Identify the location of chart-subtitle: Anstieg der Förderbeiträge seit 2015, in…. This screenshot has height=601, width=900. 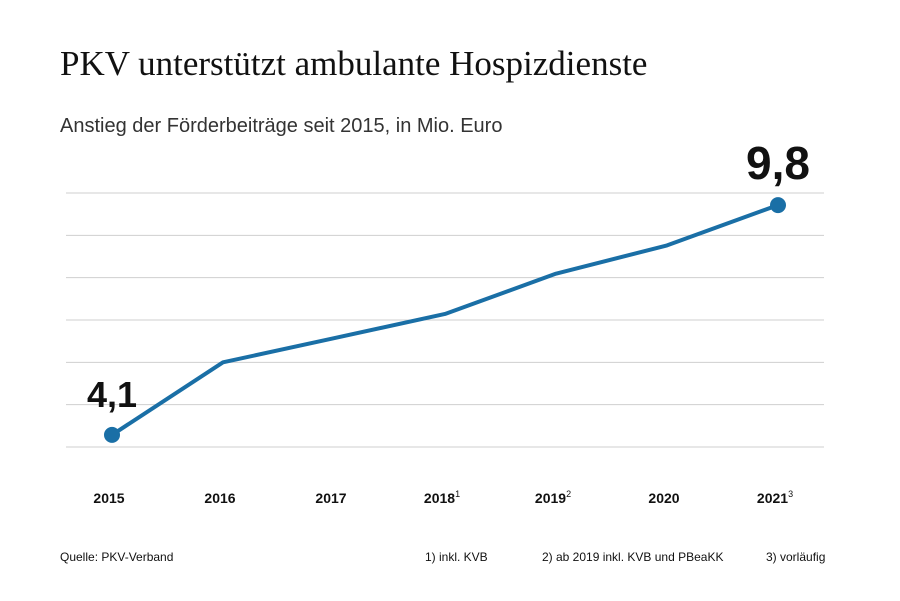
(281, 126).